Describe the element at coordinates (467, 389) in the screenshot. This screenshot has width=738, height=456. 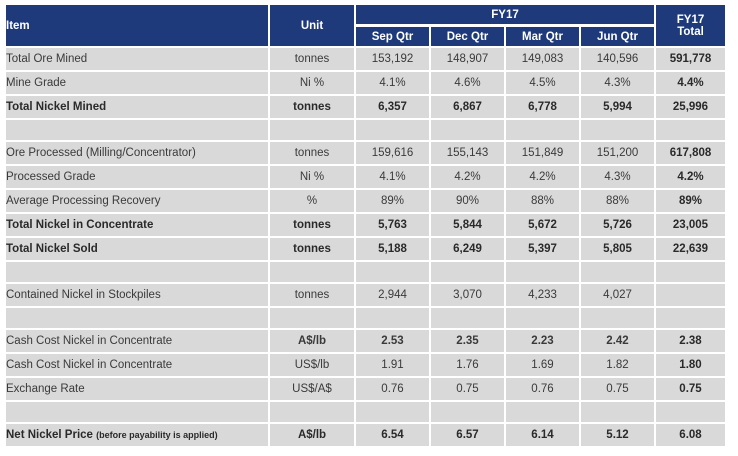
I see `quarter-value: 0.75` at that location.